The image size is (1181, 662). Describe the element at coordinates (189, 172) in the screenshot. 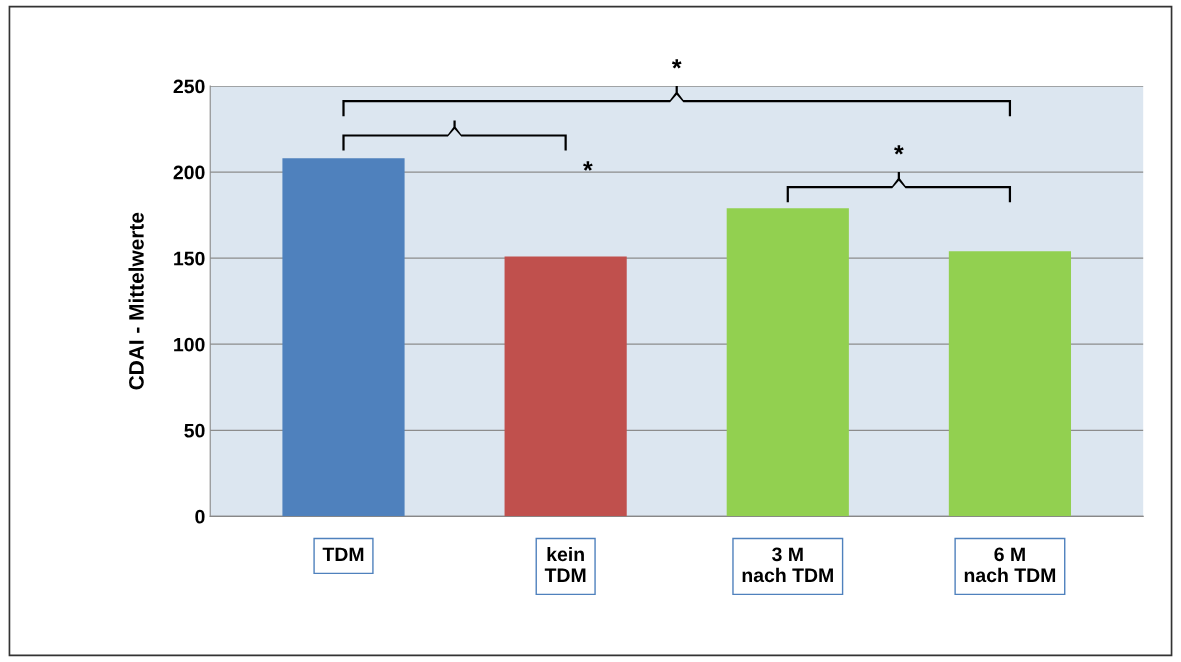

I see `y-tick-label: 200` at that location.